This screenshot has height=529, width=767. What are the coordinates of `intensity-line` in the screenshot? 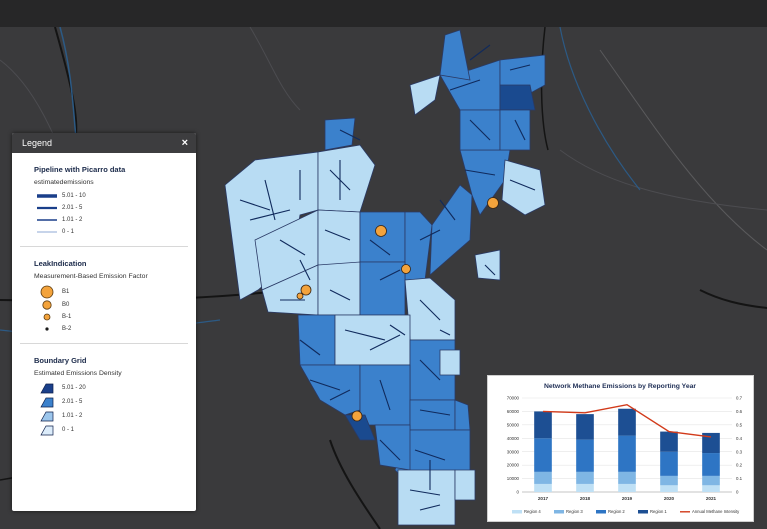 It's located at (627, 420).